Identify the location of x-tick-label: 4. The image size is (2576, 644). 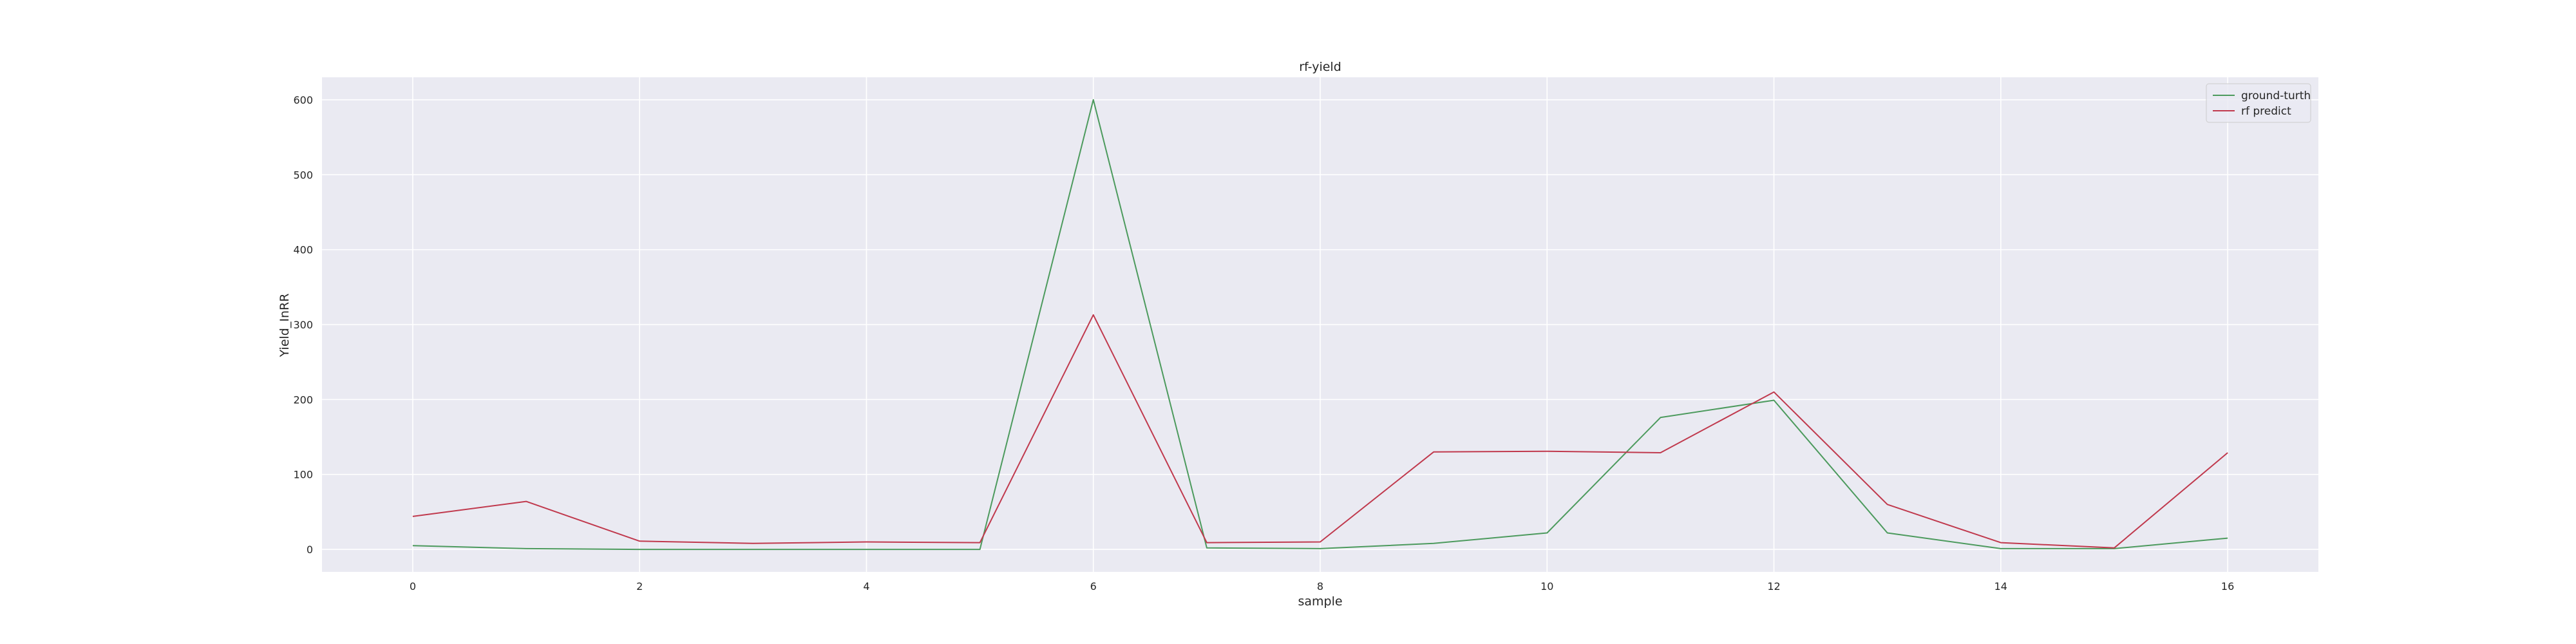
(866, 586).